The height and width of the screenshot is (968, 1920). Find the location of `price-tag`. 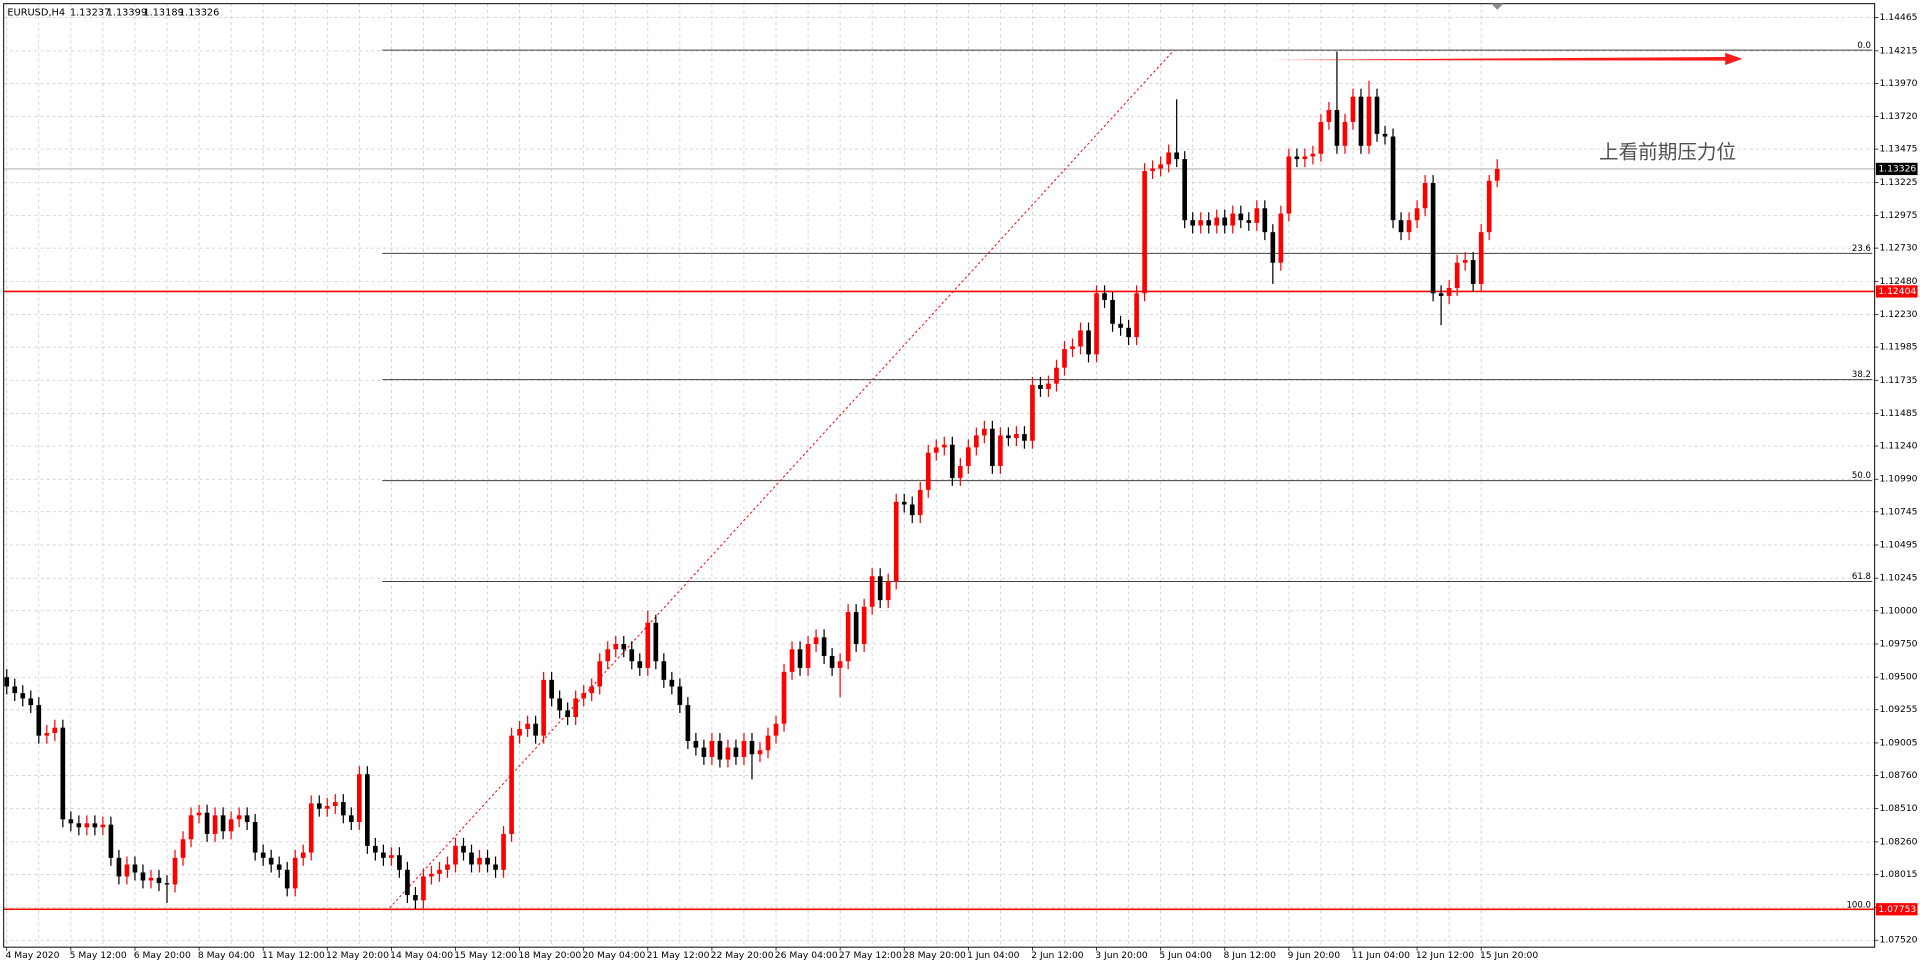

price-tag is located at coordinates (1896, 291).